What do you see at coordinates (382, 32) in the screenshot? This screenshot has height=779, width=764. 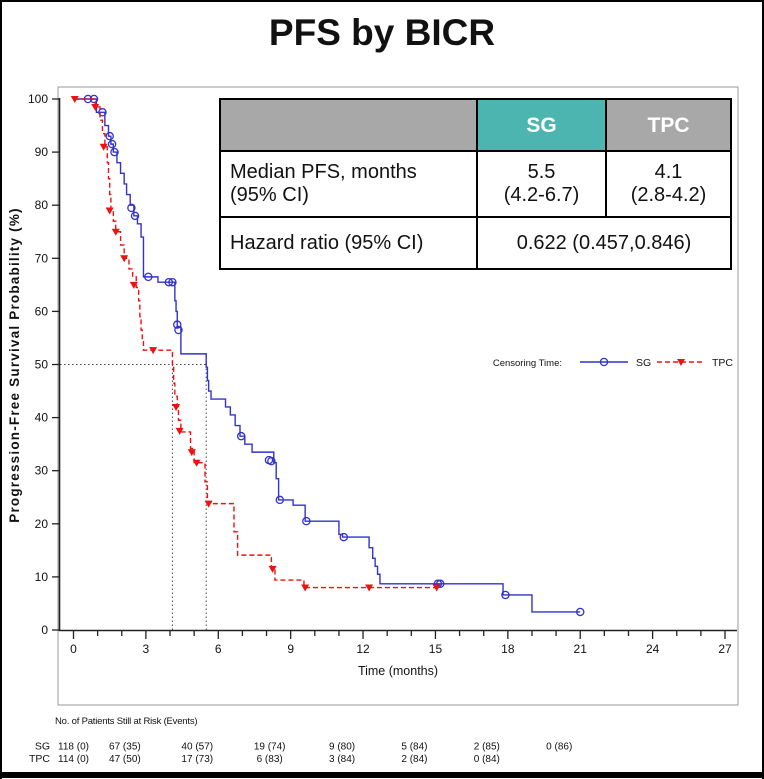 I see `page-title: PFS by BICR` at bounding box center [382, 32].